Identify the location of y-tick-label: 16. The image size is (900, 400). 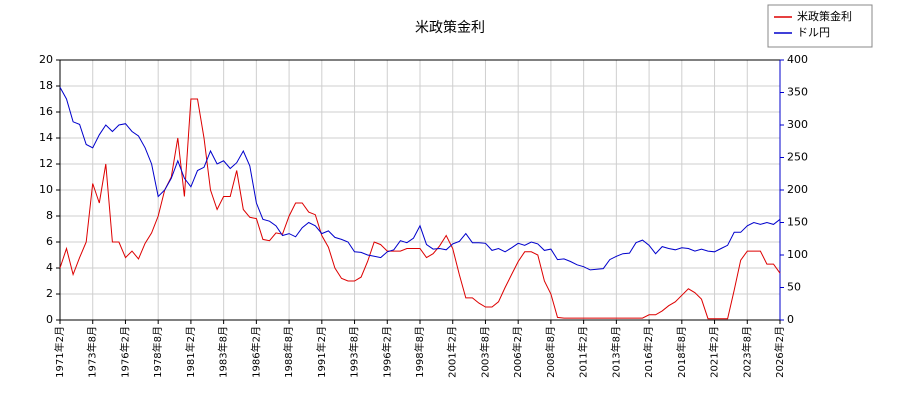
(46, 111).